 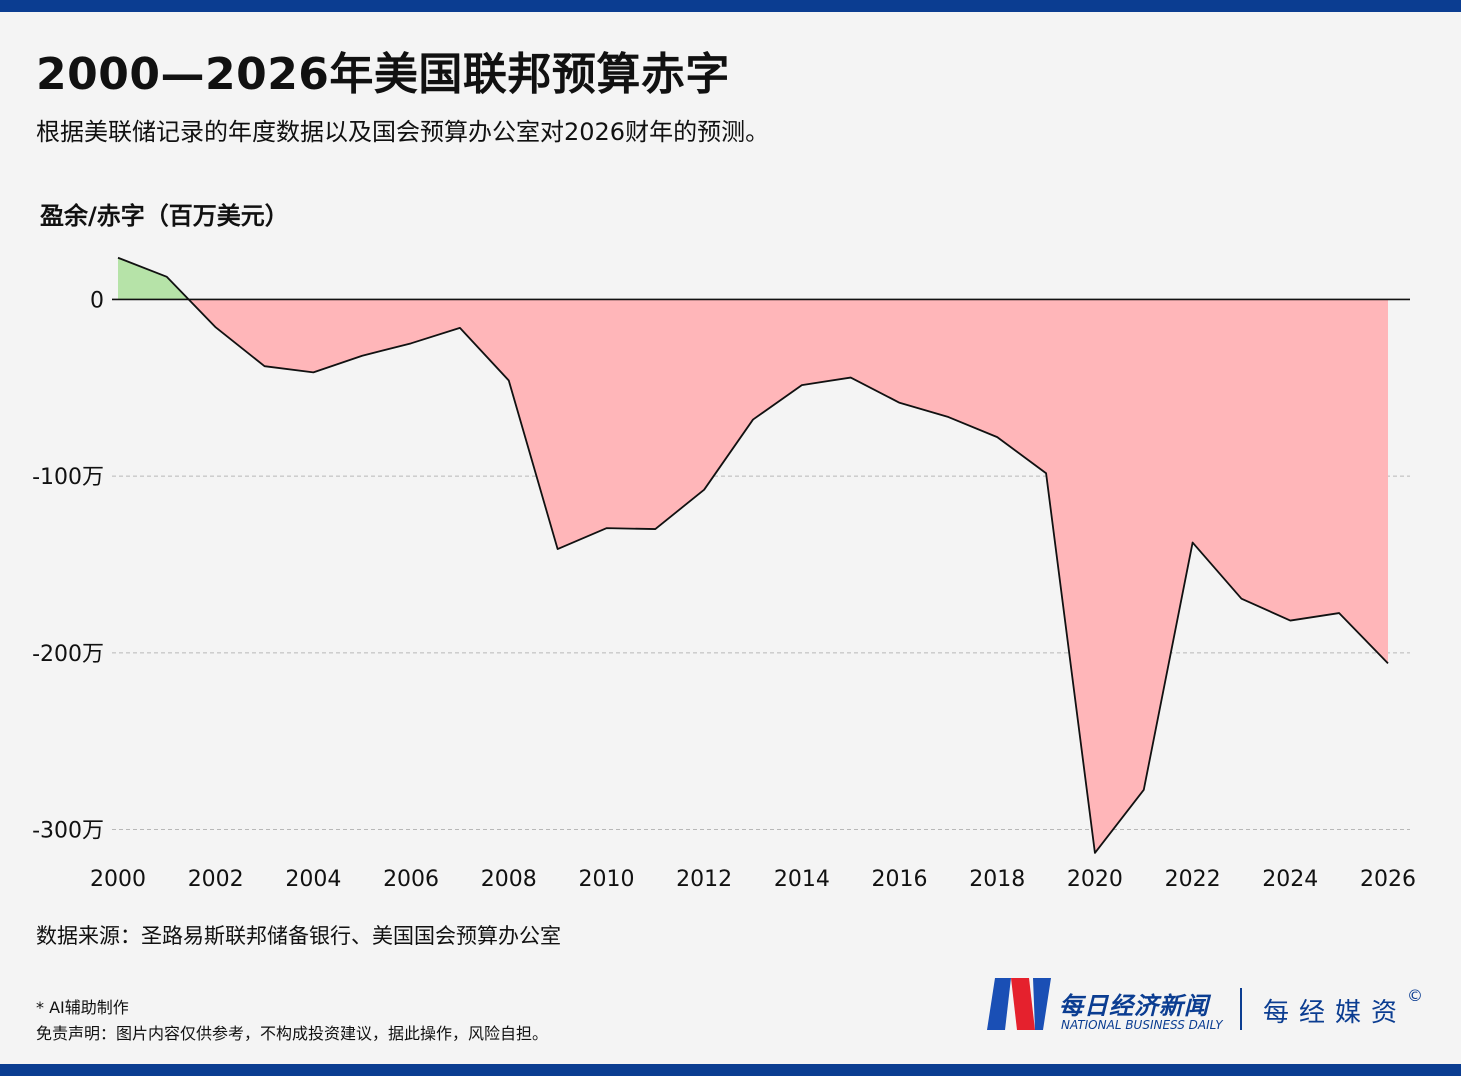 I want to click on data-source: 数据来源：圣路易斯联邦储备银行、美国国会预算办公室, so click(x=298, y=936).